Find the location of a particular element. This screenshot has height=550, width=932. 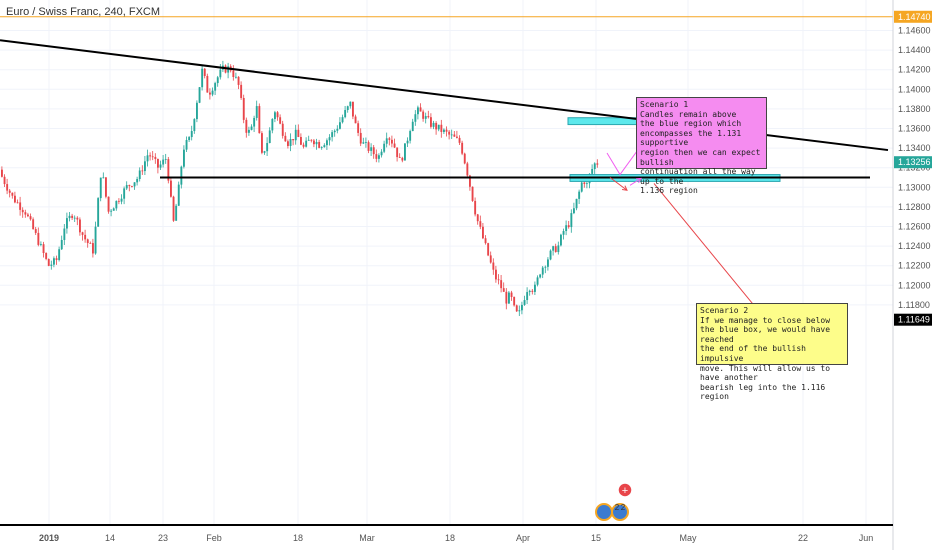

event-markers: +2 2 is located at coordinates (614, 501).